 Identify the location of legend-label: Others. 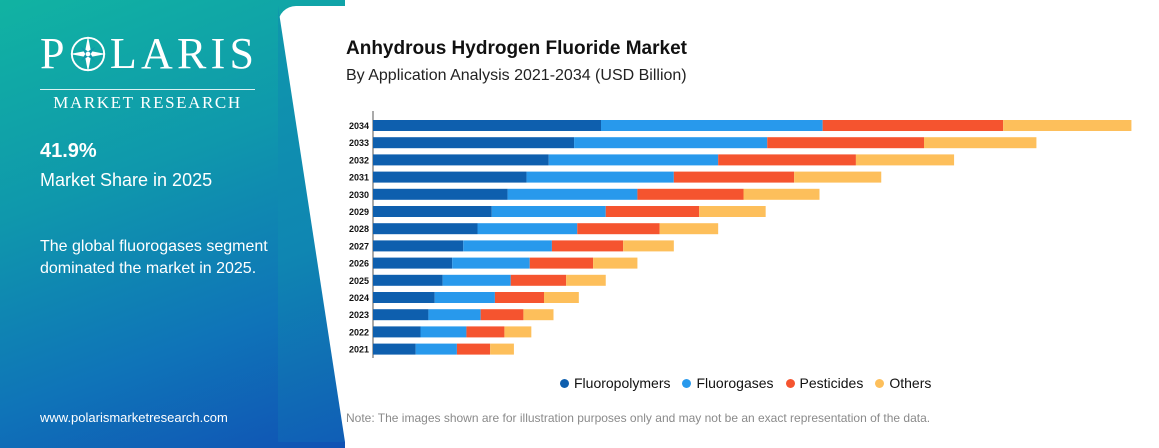
(910, 383).